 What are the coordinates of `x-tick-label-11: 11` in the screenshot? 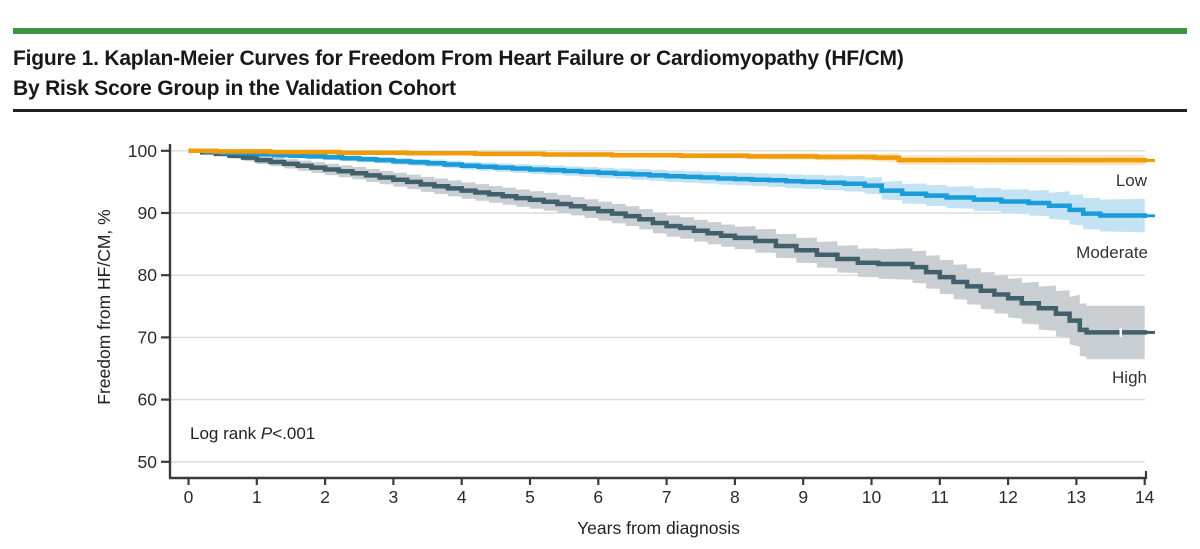 It's located at (940, 497).